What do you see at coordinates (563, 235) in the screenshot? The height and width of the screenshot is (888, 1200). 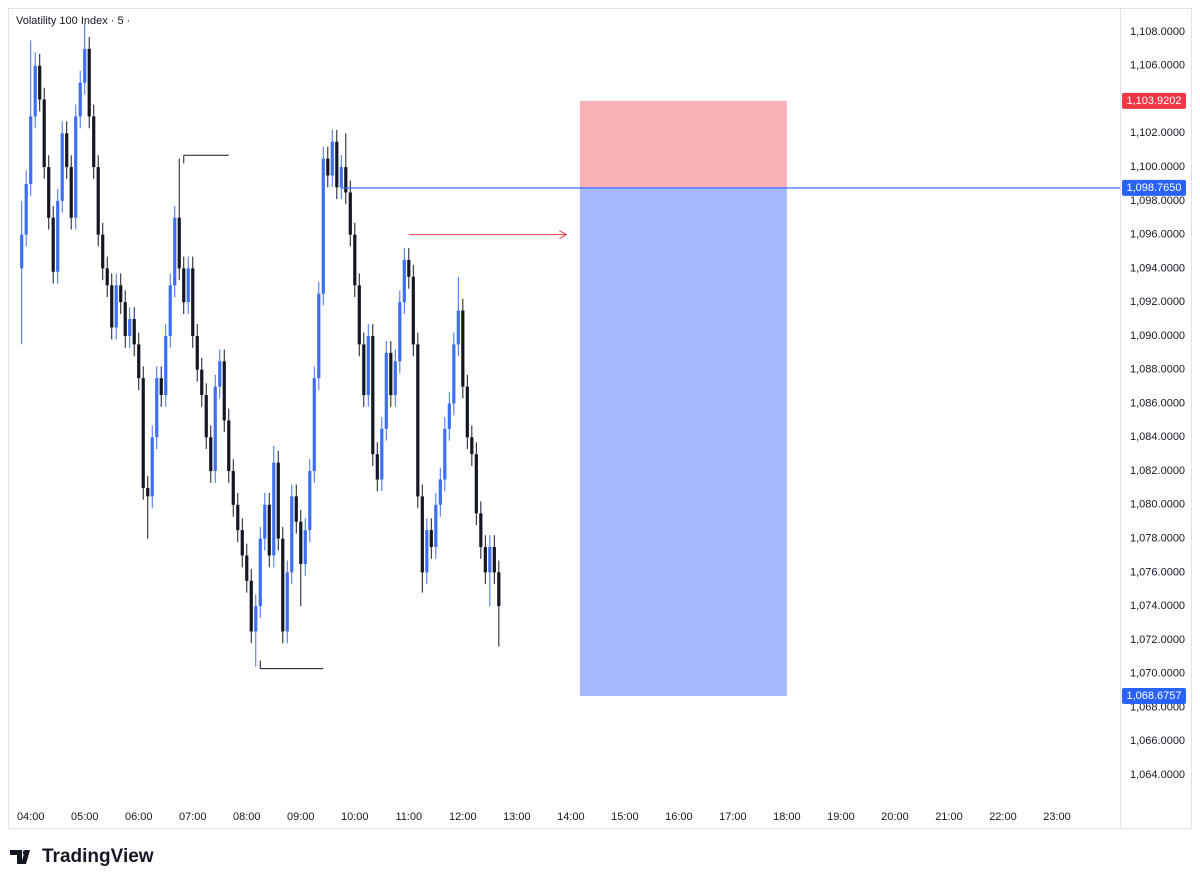 I see `level-arrow` at bounding box center [563, 235].